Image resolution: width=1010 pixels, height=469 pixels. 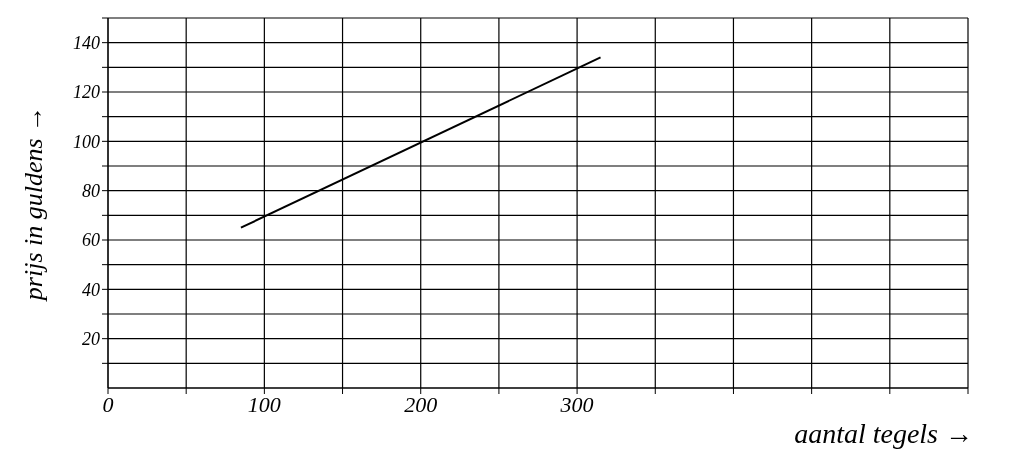 I want to click on x-tick-label: 300, so click(x=576, y=404).